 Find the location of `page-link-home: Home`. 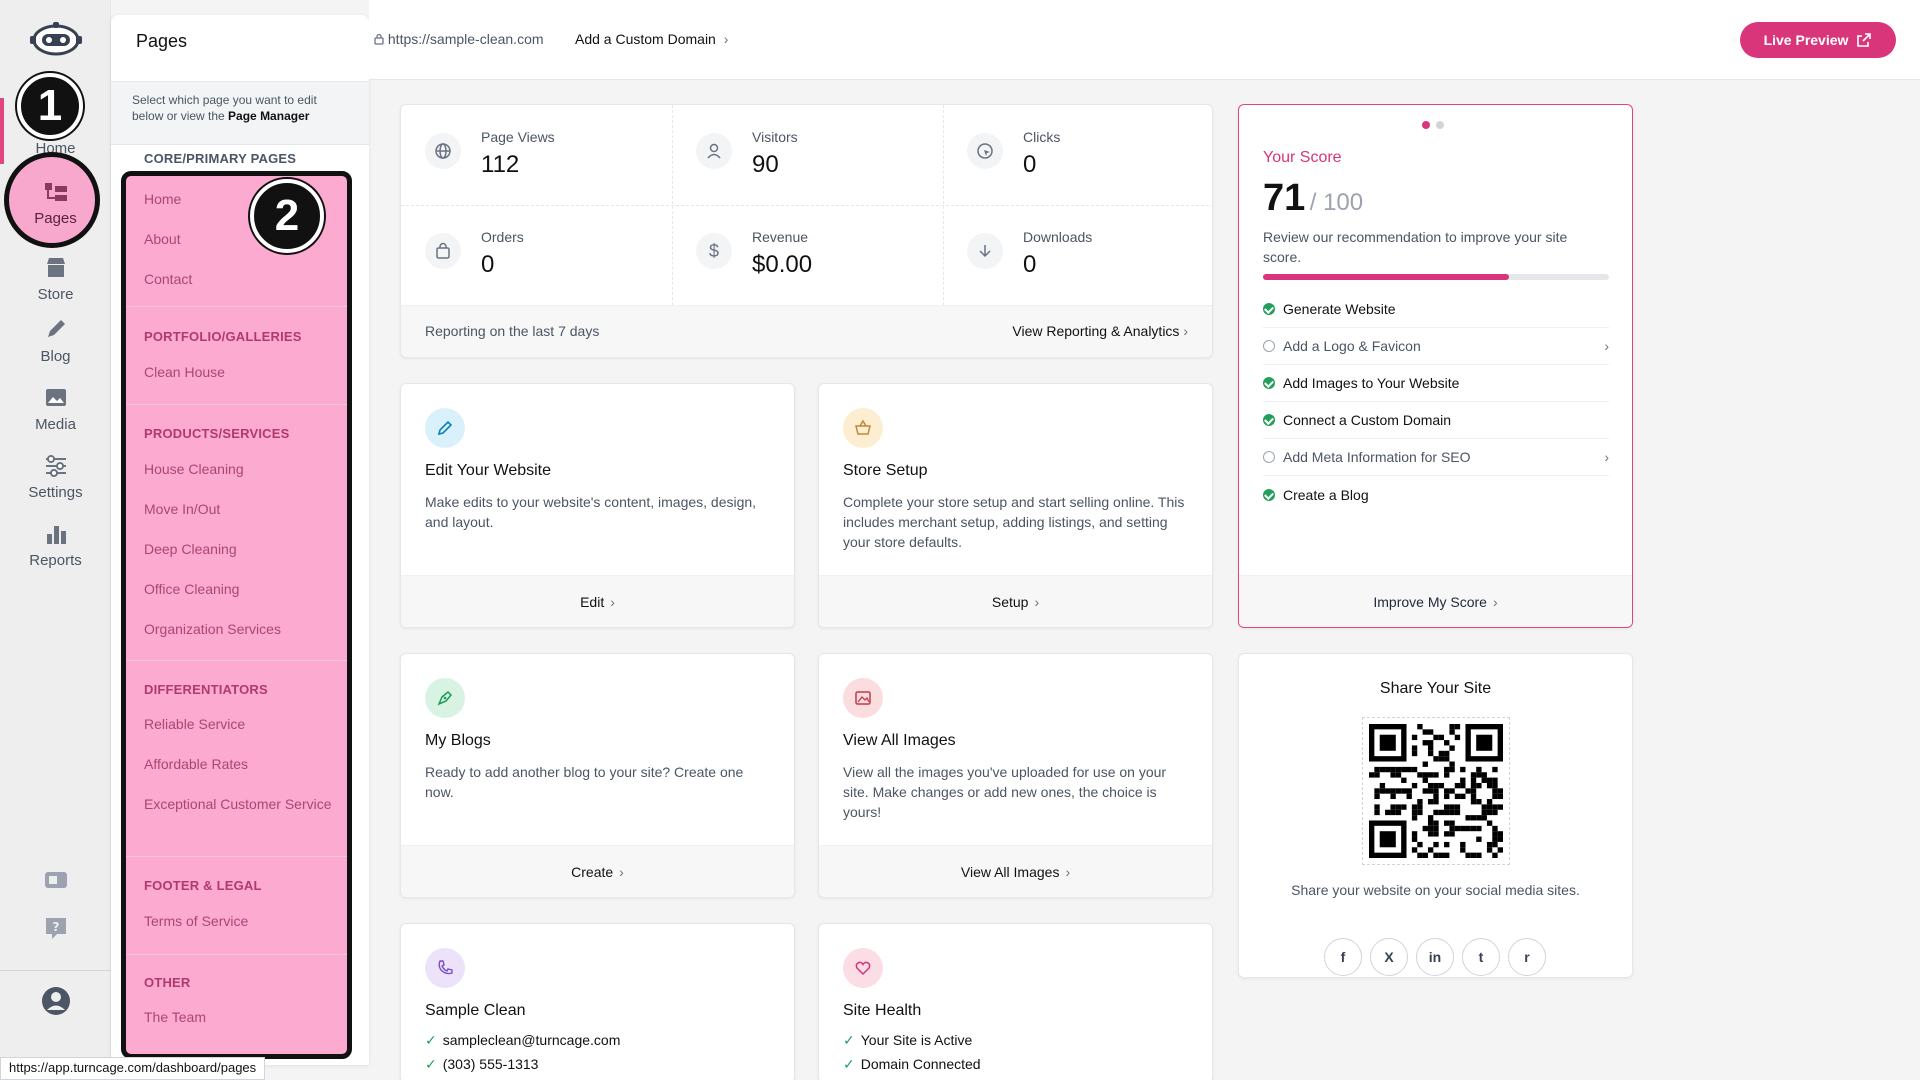

page-link-home: Home is located at coordinates (163, 199).